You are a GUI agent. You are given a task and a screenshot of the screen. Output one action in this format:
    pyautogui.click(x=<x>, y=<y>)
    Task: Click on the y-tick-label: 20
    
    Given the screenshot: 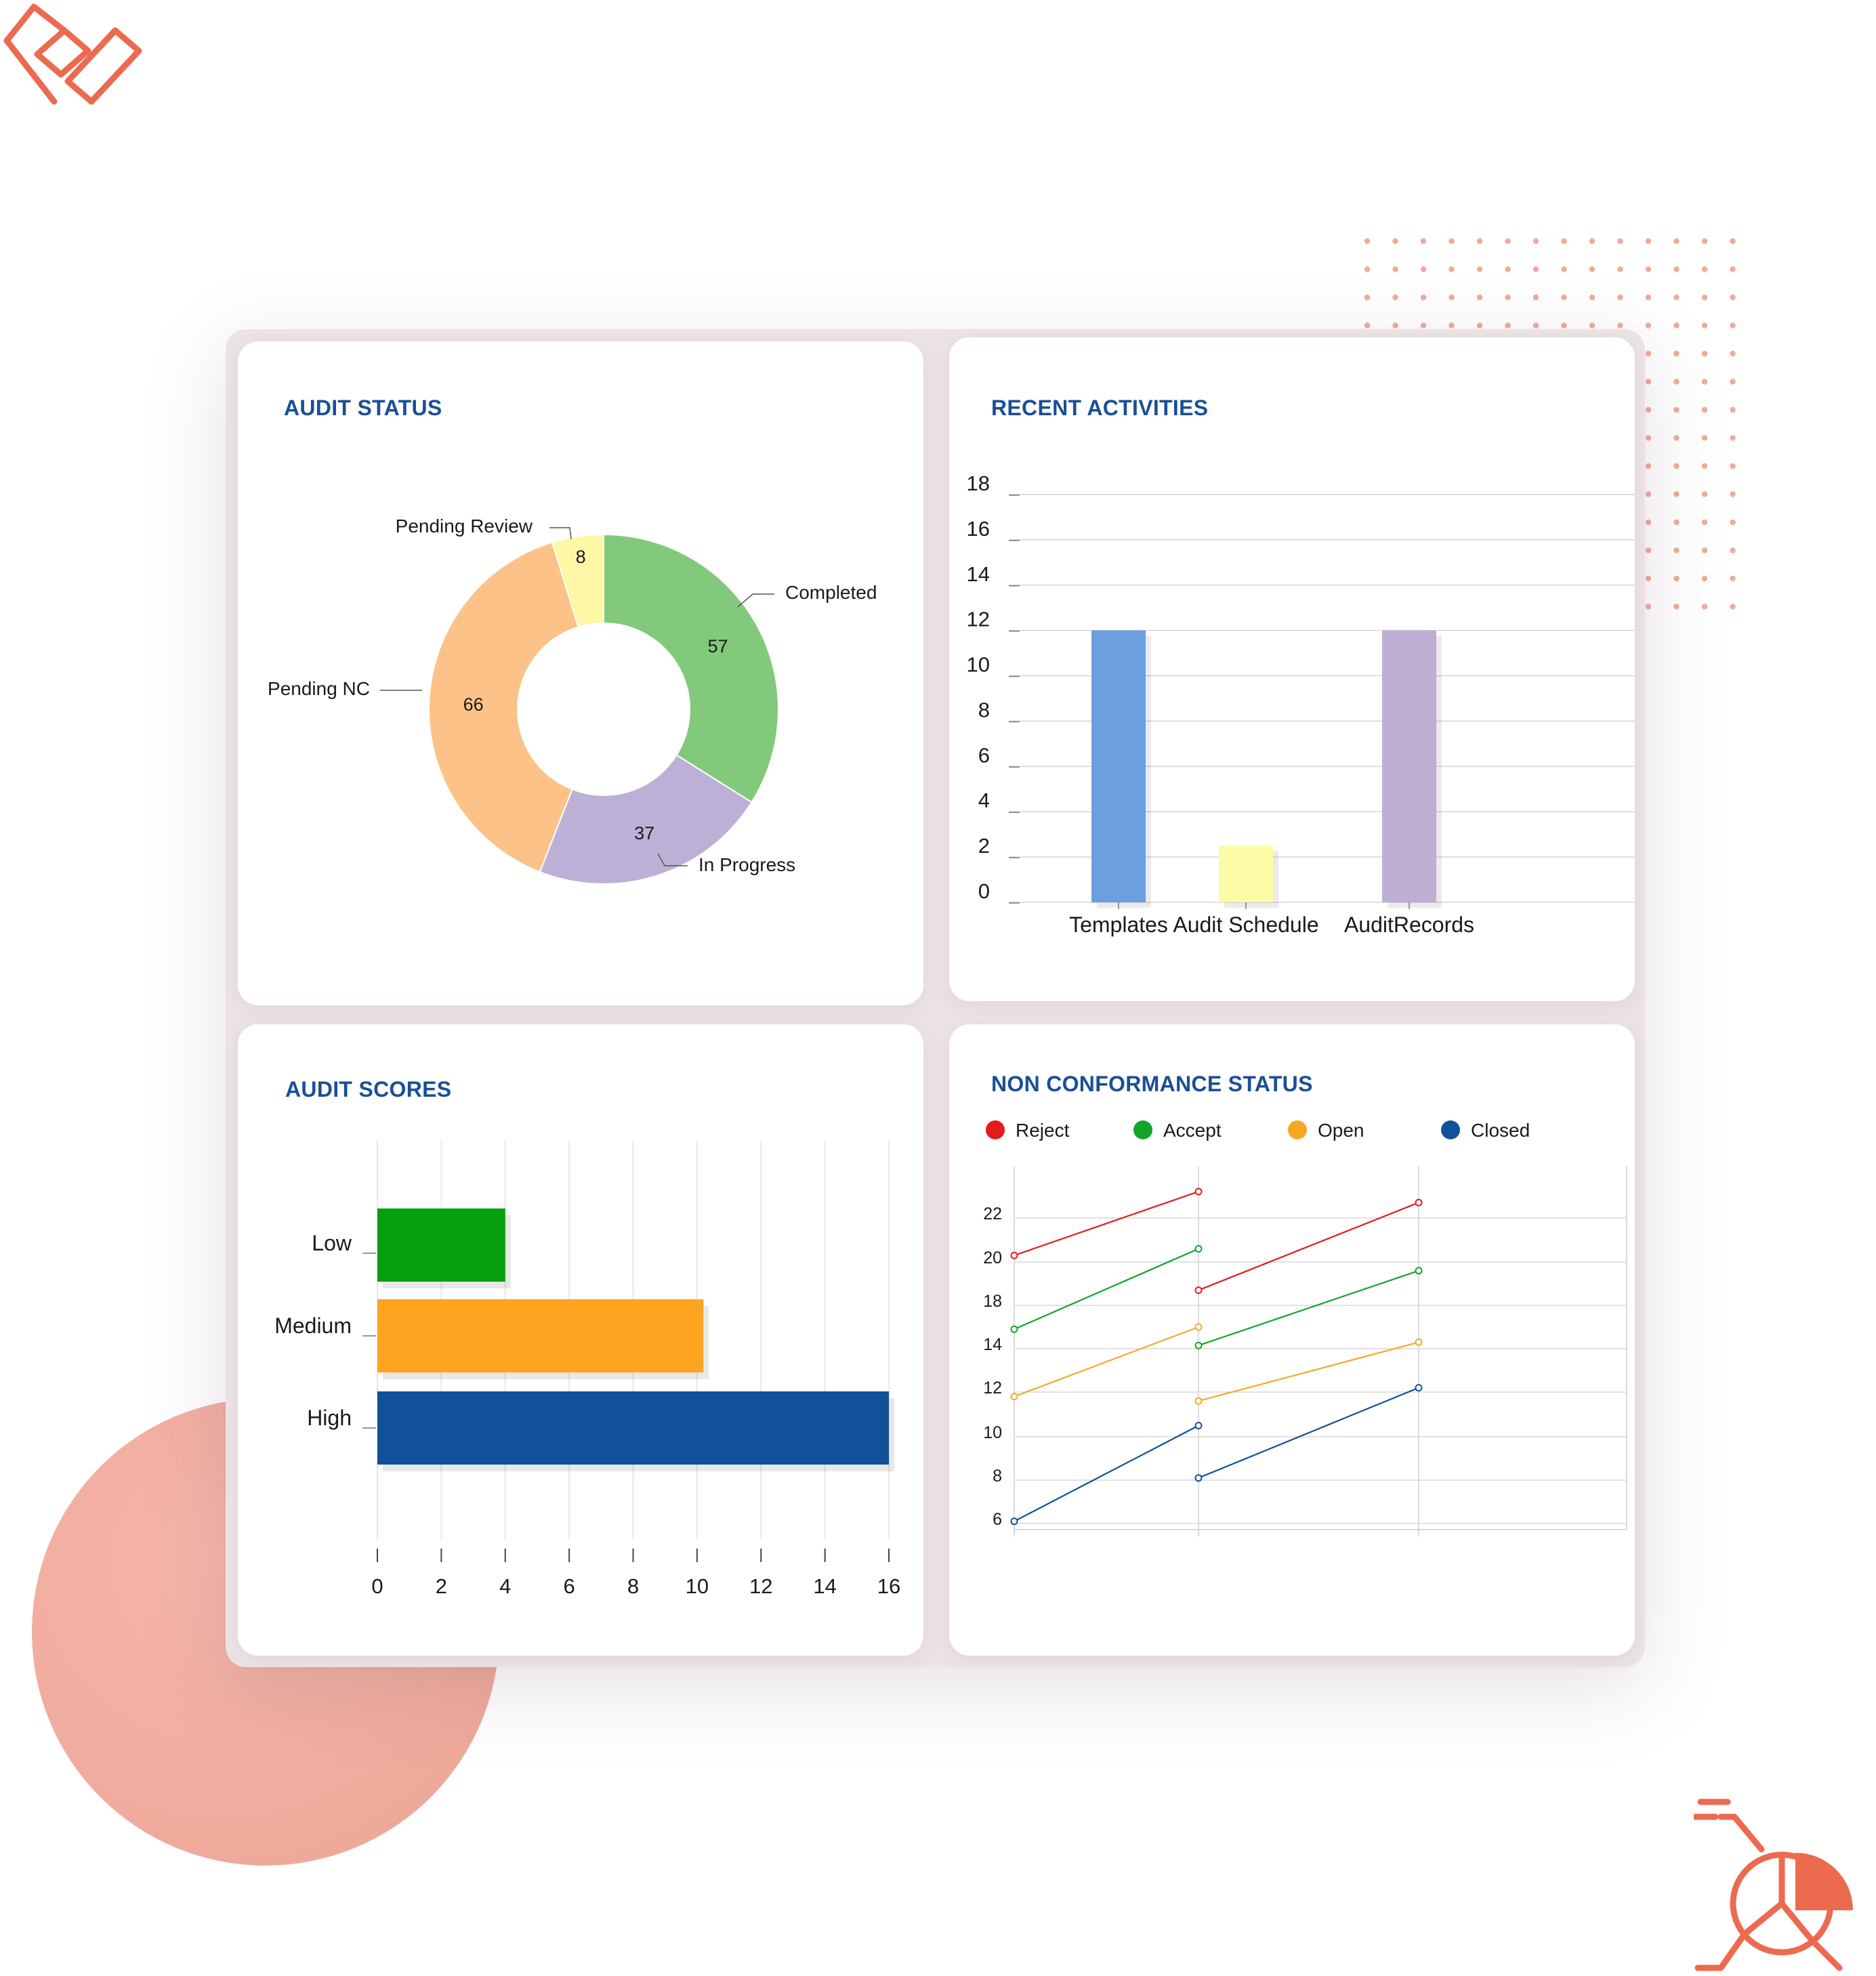 What is the action you would take?
    pyautogui.click(x=992, y=1258)
    